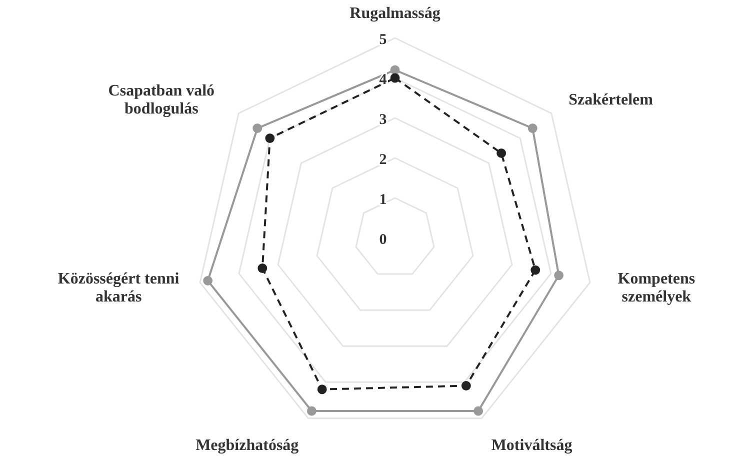 This screenshot has height=466, width=737. Describe the element at coordinates (161, 100) in the screenshot. I see `spoke-label: Csapatban való bodlogulás` at that location.